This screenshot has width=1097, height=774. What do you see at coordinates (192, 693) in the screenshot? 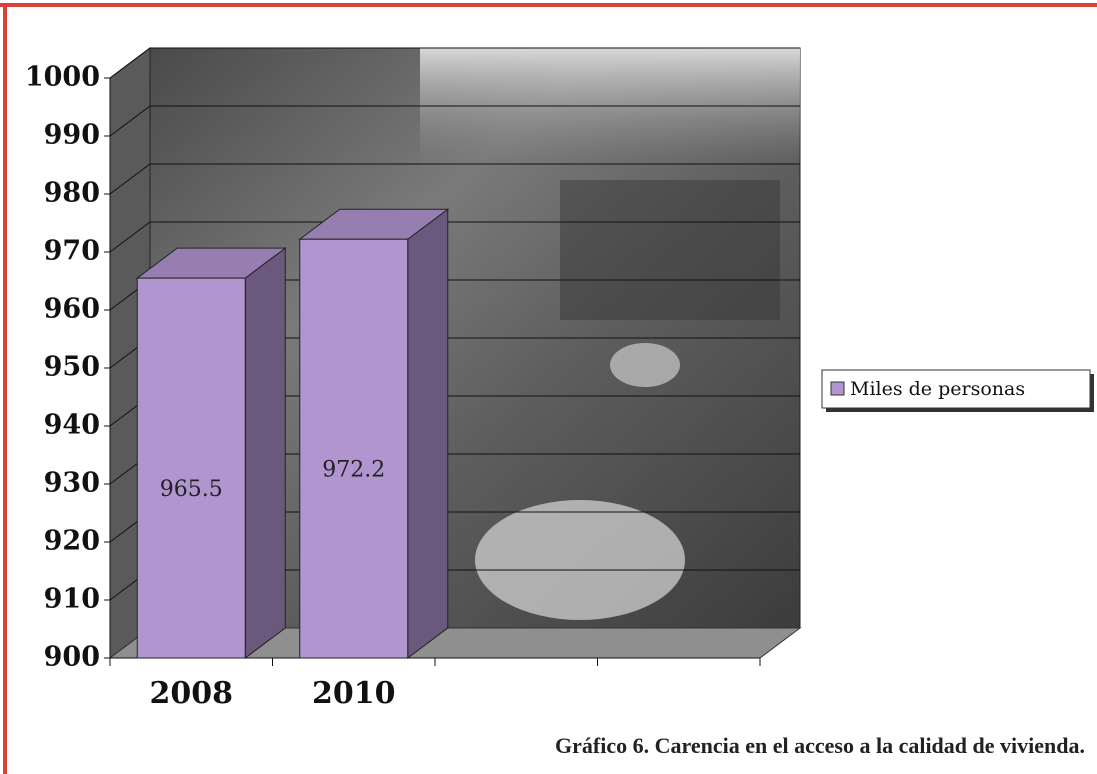
I see `x-tick-label: 2008` at bounding box center [192, 693].